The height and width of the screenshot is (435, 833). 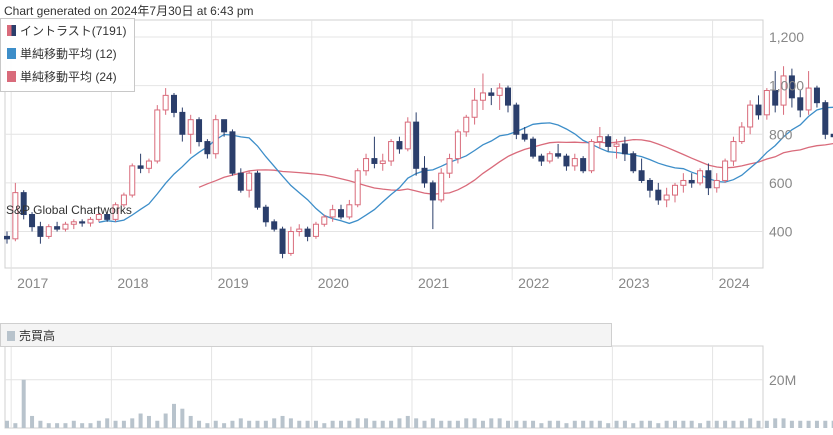 I want to click on x-tick-label: 2018, so click(x=132, y=283).